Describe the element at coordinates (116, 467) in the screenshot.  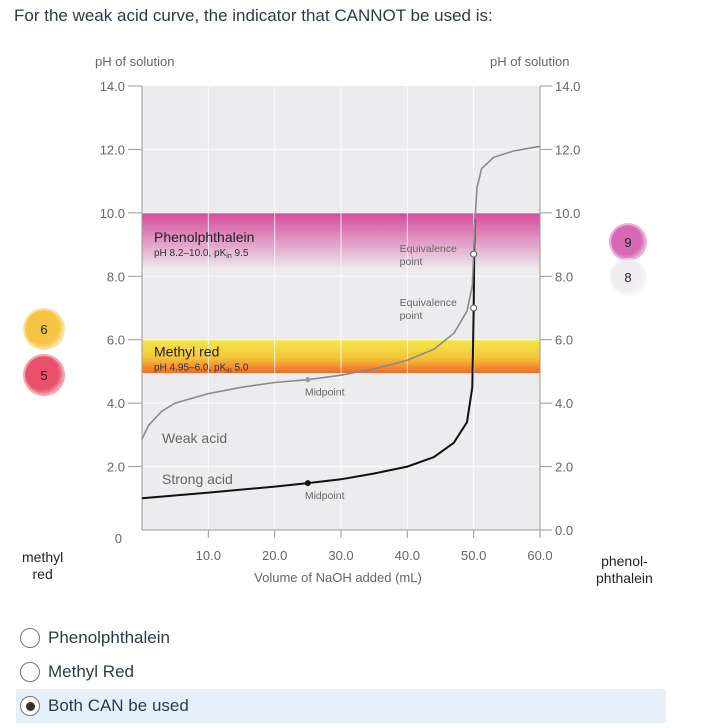
I see `y-tick-label-left: 2.0` at that location.